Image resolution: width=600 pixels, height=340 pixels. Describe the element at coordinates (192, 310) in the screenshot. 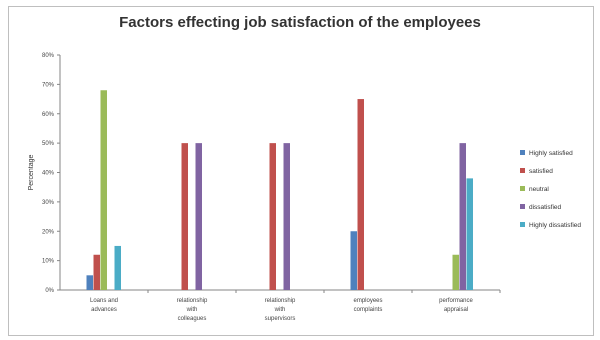

I see `x-category-label: relationship with colleagues` at that location.